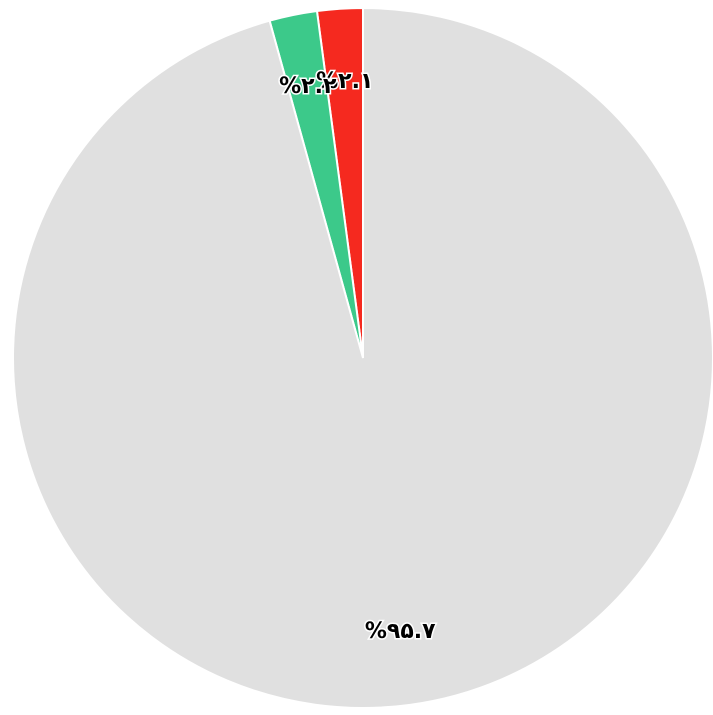 The width and height of the screenshot is (713, 715). Describe the element at coordinates (344, 81) in the screenshot. I see `slice-label: %۲.۱` at that location.